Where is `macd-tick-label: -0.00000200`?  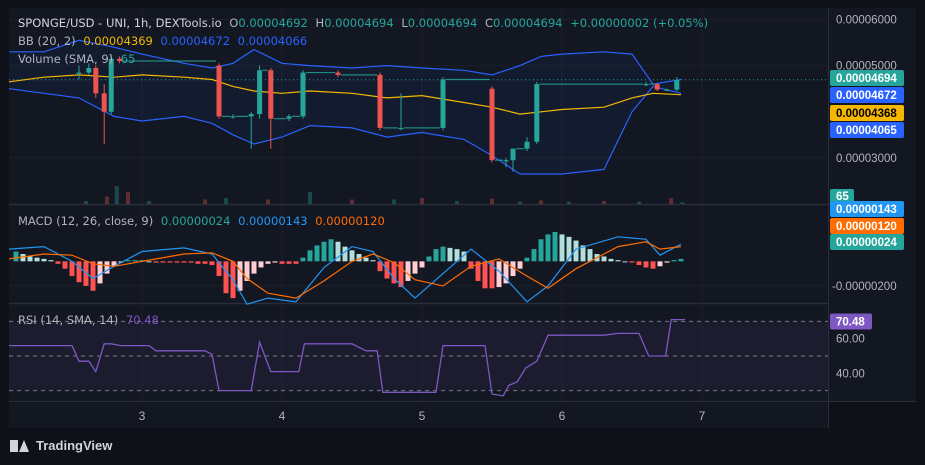 macd-tick-label: -0.00000200 is located at coordinates (864, 287).